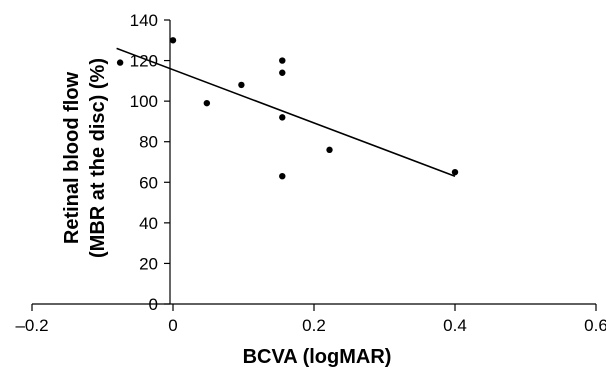 The height and width of the screenshot is (377, 606). I want to click on x-tick-label: –0.2, so click(31, 325).